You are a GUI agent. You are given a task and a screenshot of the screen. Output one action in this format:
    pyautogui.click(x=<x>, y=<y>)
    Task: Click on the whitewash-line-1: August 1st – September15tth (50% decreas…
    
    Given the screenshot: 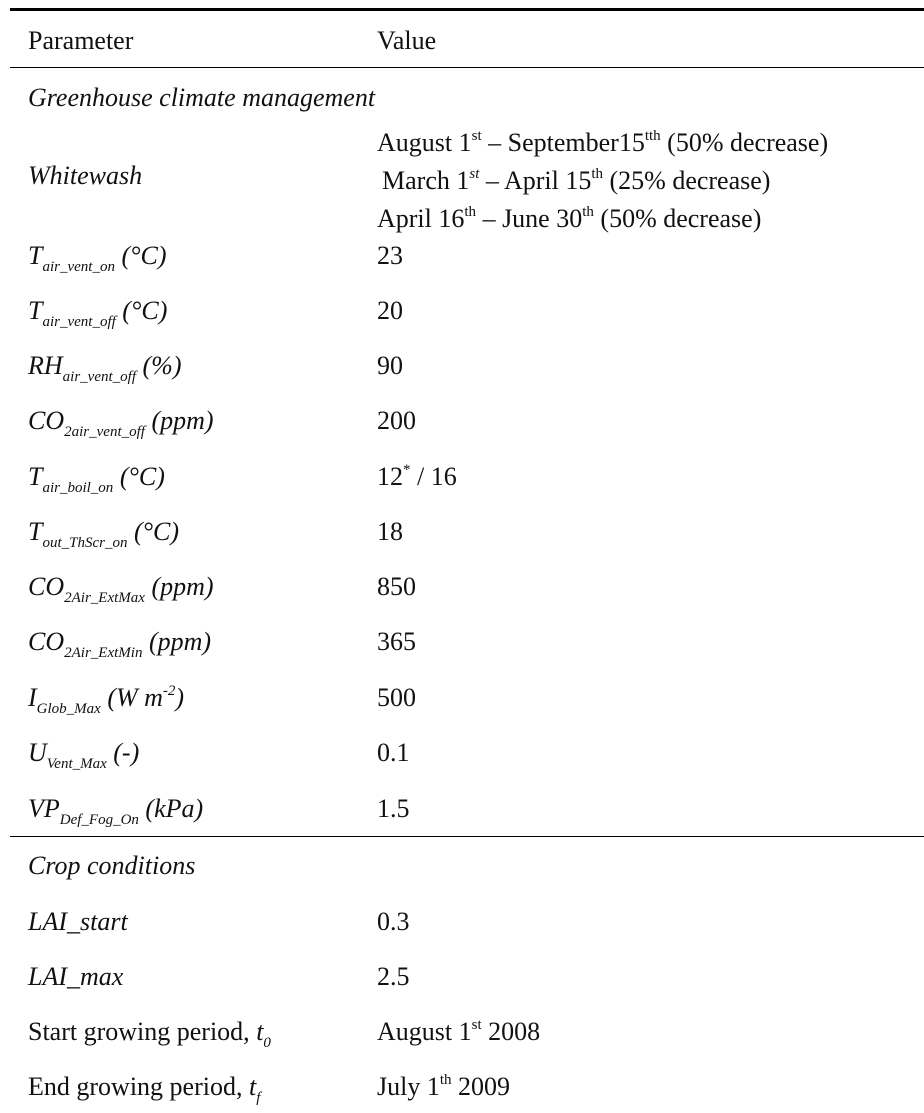 What is the action you would take?
    pyautogui.click(x=603, y=142)
    